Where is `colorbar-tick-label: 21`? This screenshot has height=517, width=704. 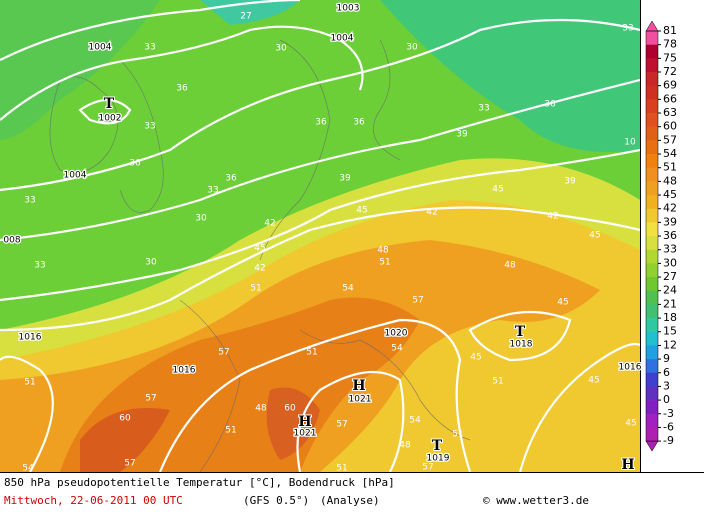 colorbar-tick-label: 21 is located at coordinates (670, 303).